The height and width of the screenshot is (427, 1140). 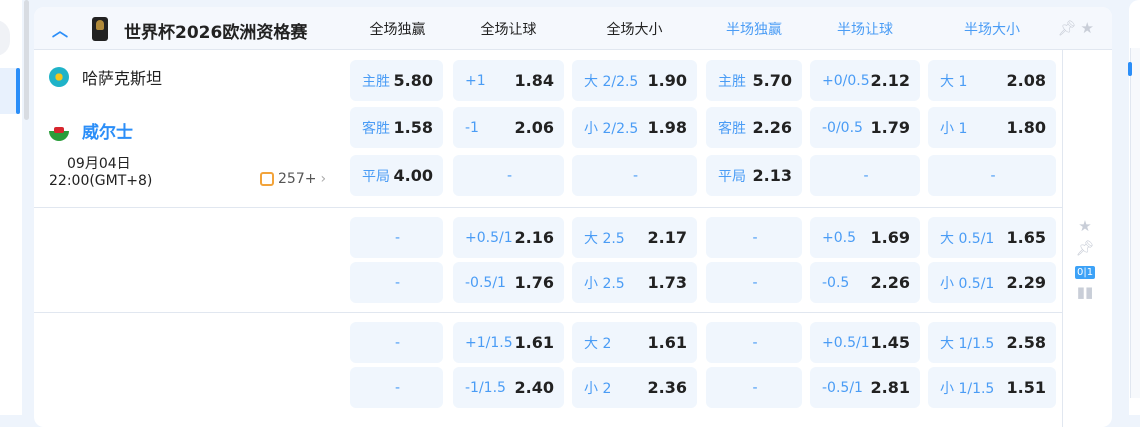 What do you see at coordinates (598, 388) in the screenshot?
I see `odds-label: 小 2` at bounding box center [598, 388].